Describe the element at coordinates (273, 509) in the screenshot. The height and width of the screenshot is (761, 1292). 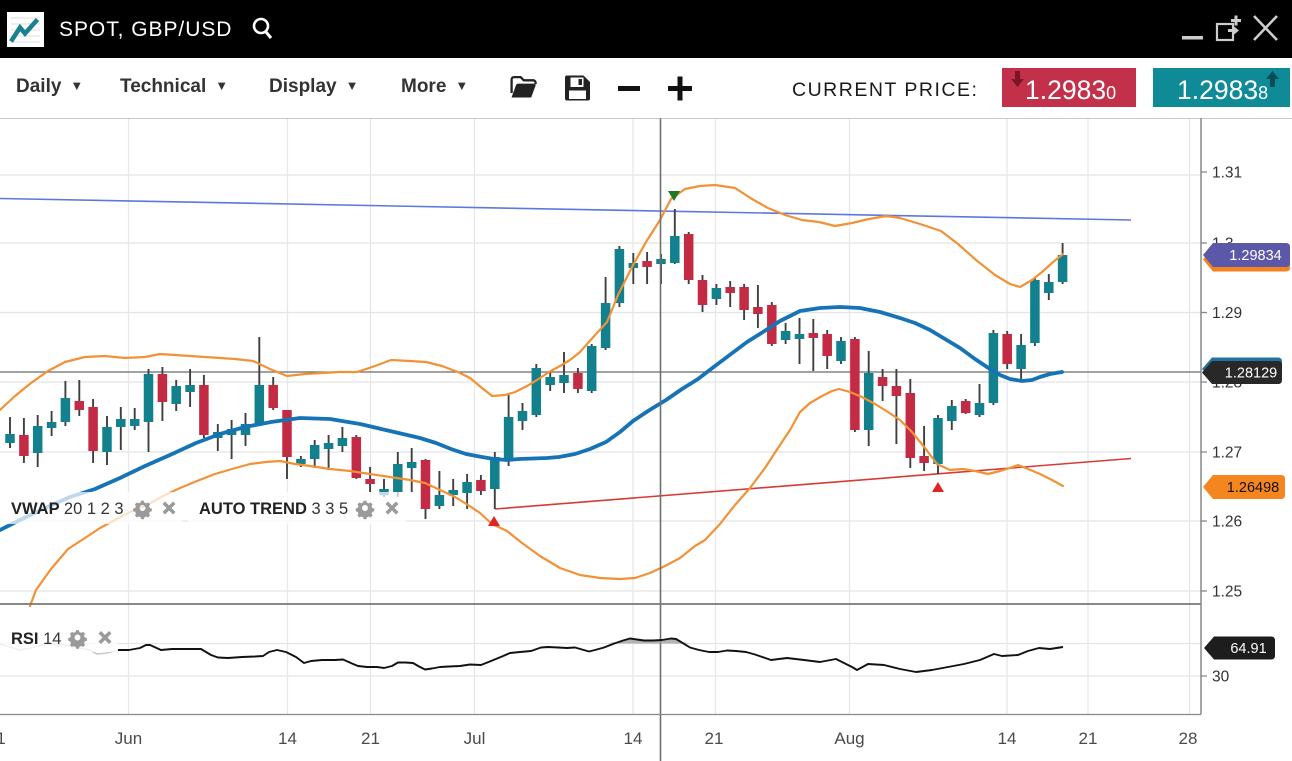
I see `svg-text: AUTO TREND 3 3 5` at that location.